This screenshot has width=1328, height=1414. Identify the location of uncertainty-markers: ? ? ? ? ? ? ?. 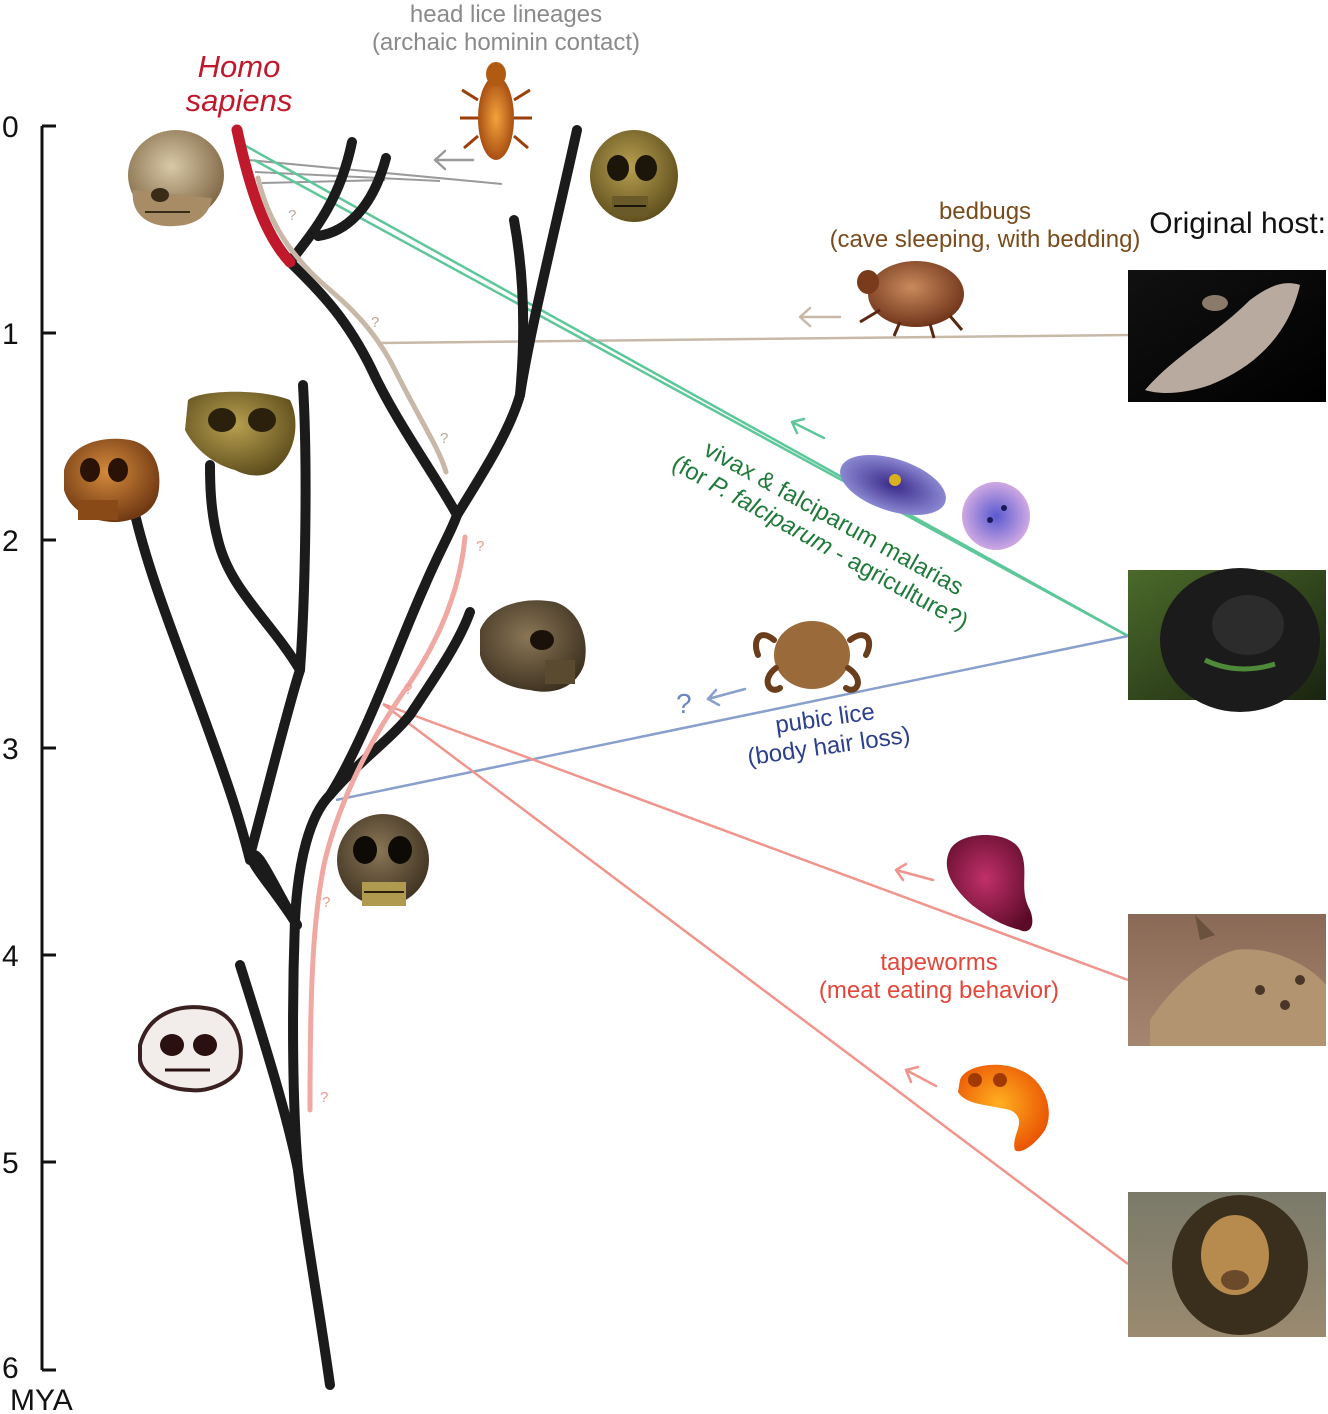
(386, 656).